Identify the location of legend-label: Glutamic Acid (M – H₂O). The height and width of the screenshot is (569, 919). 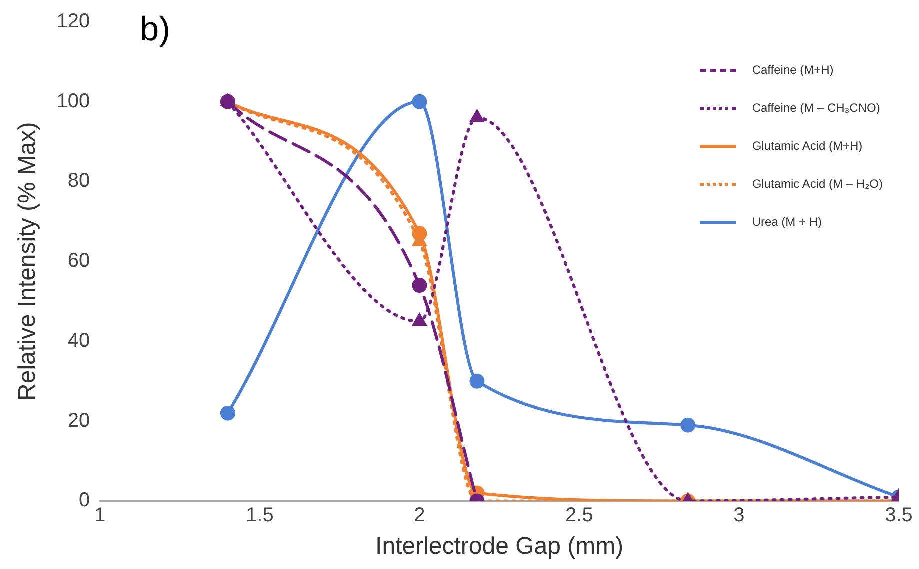
(817, 184).